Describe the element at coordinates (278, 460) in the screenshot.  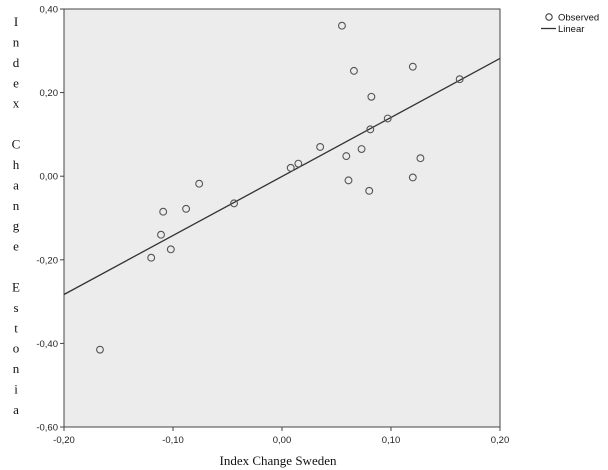
I see `x-axis-title: Index Change Sweden` at that location.